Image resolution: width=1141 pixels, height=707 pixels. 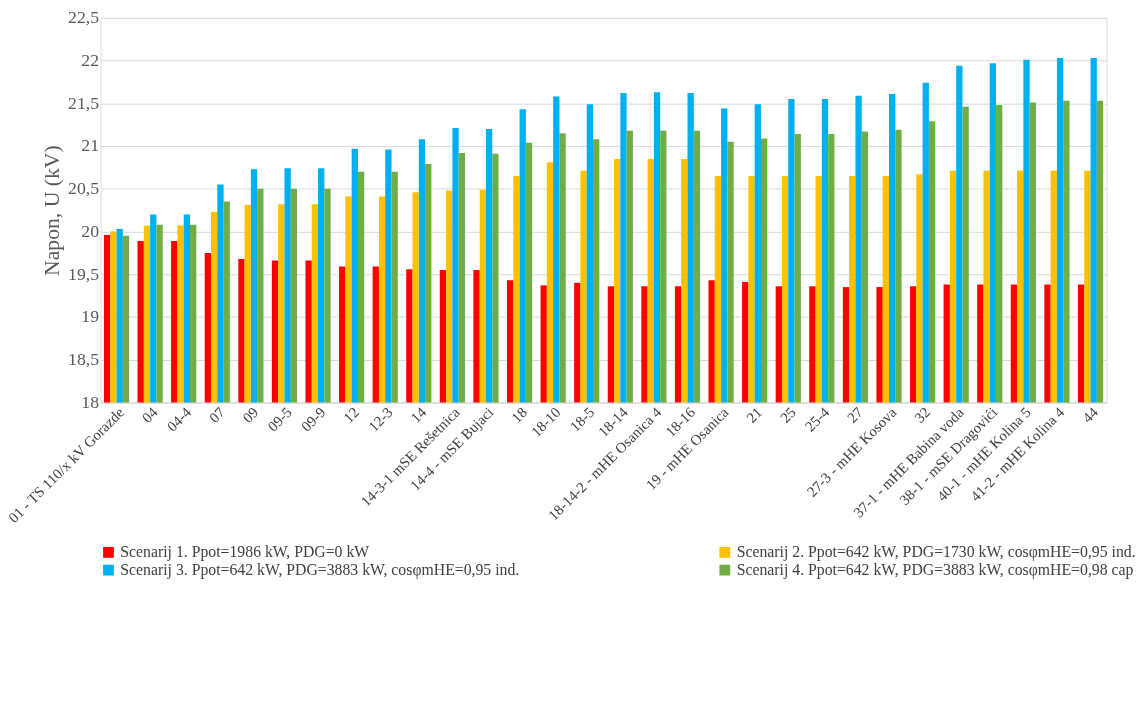 I want to click on x-tick-label: 21, so click(x=754, y=415).